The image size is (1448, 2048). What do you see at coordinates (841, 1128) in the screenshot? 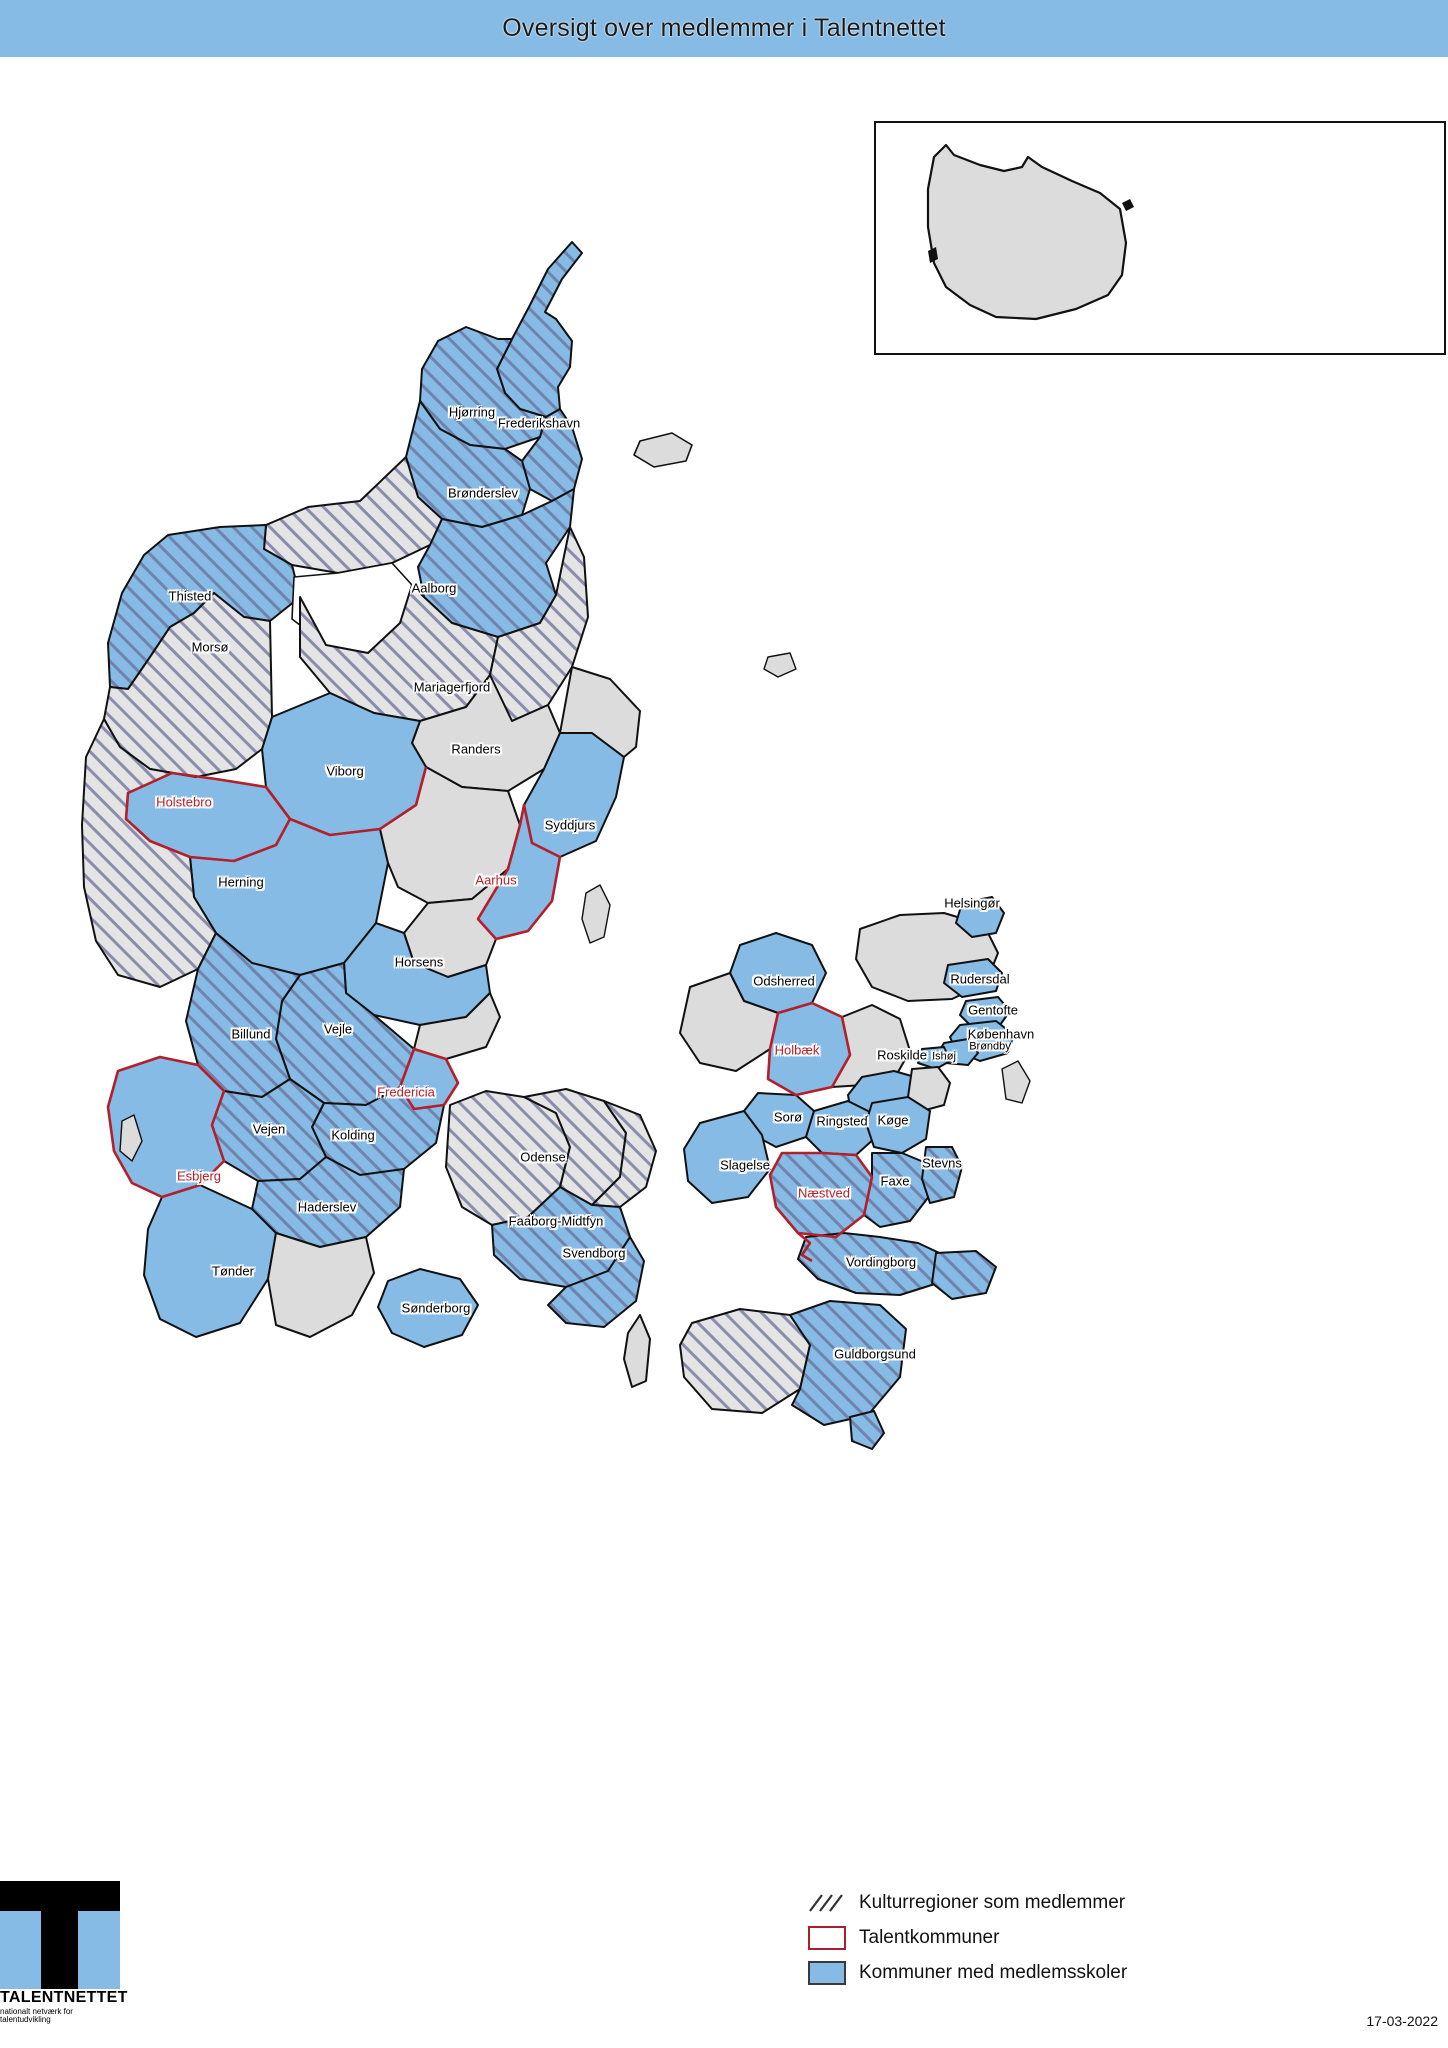
I see `region-ringsted` at bounding box center [841, 1128].